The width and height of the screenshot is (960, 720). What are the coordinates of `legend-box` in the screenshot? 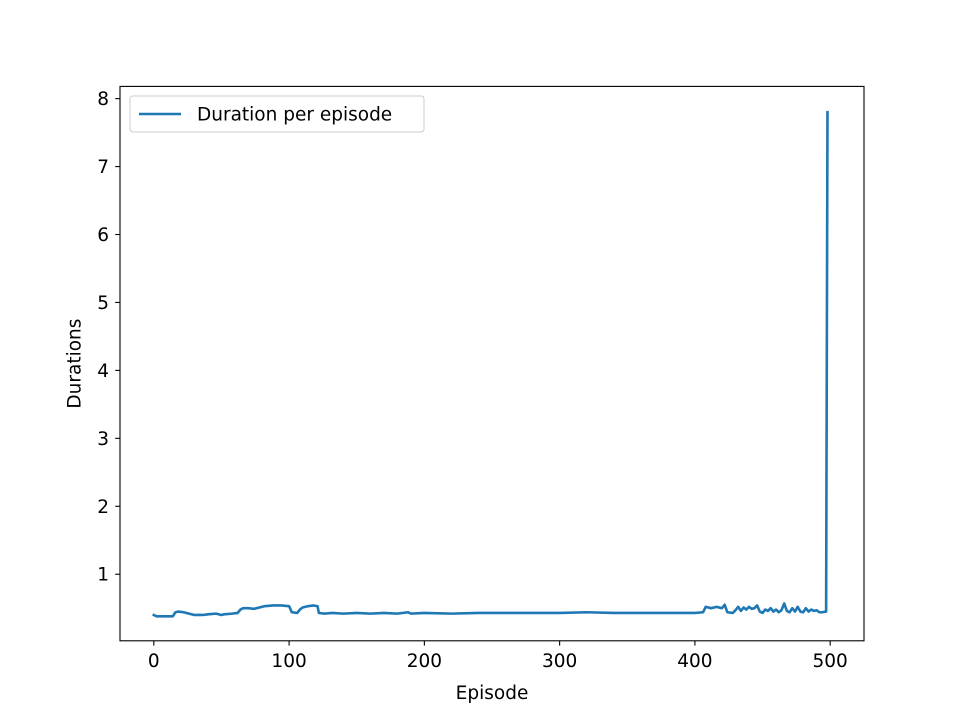 It's located at (277, 114).